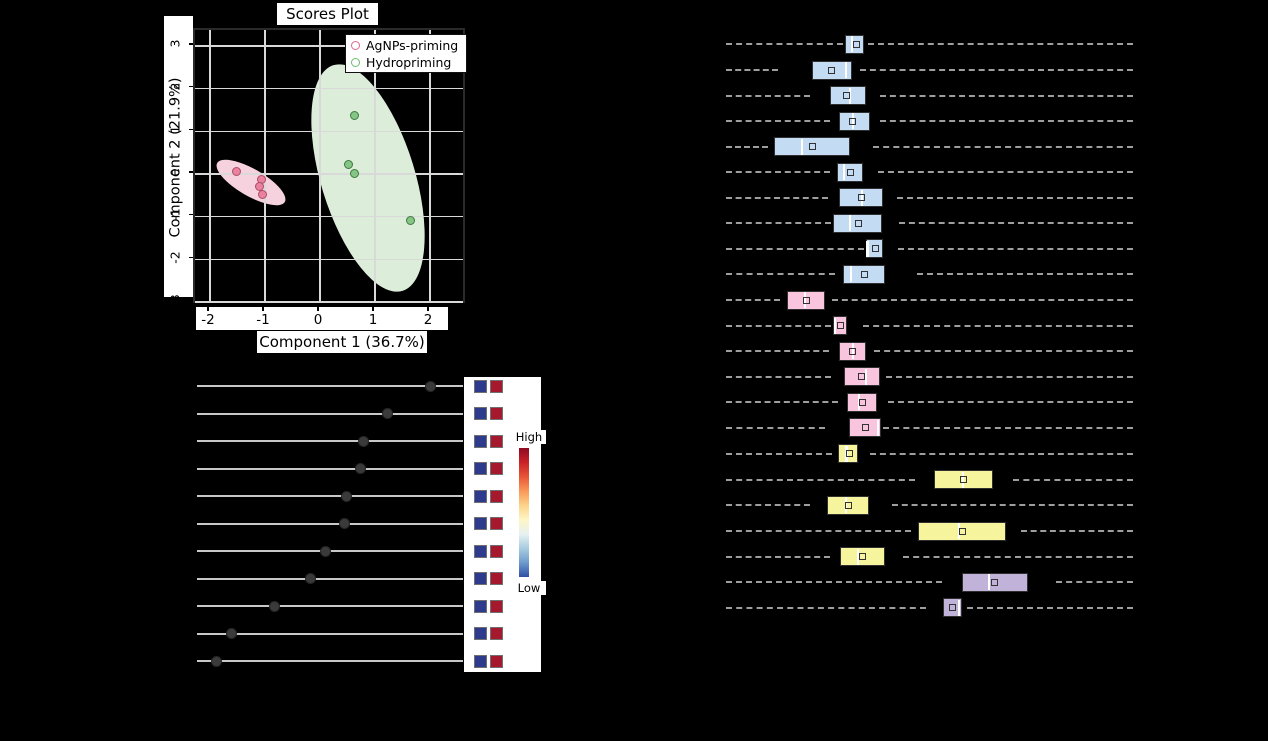 This screenshot has height=741, width=1268. Describe the element at coordinates (529, 437) in the screenshot. I see `colorbar-high-label: High` at that location.